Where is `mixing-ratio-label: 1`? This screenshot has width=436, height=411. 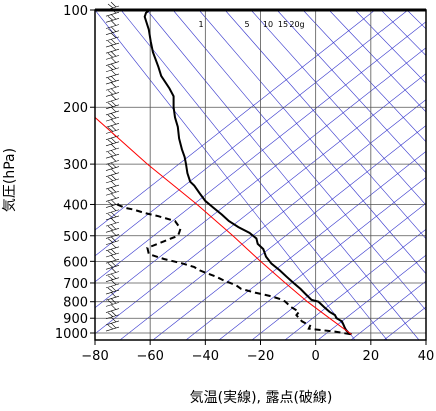
mixing-ratio-label: 1 is located at coordinates (200, 24).